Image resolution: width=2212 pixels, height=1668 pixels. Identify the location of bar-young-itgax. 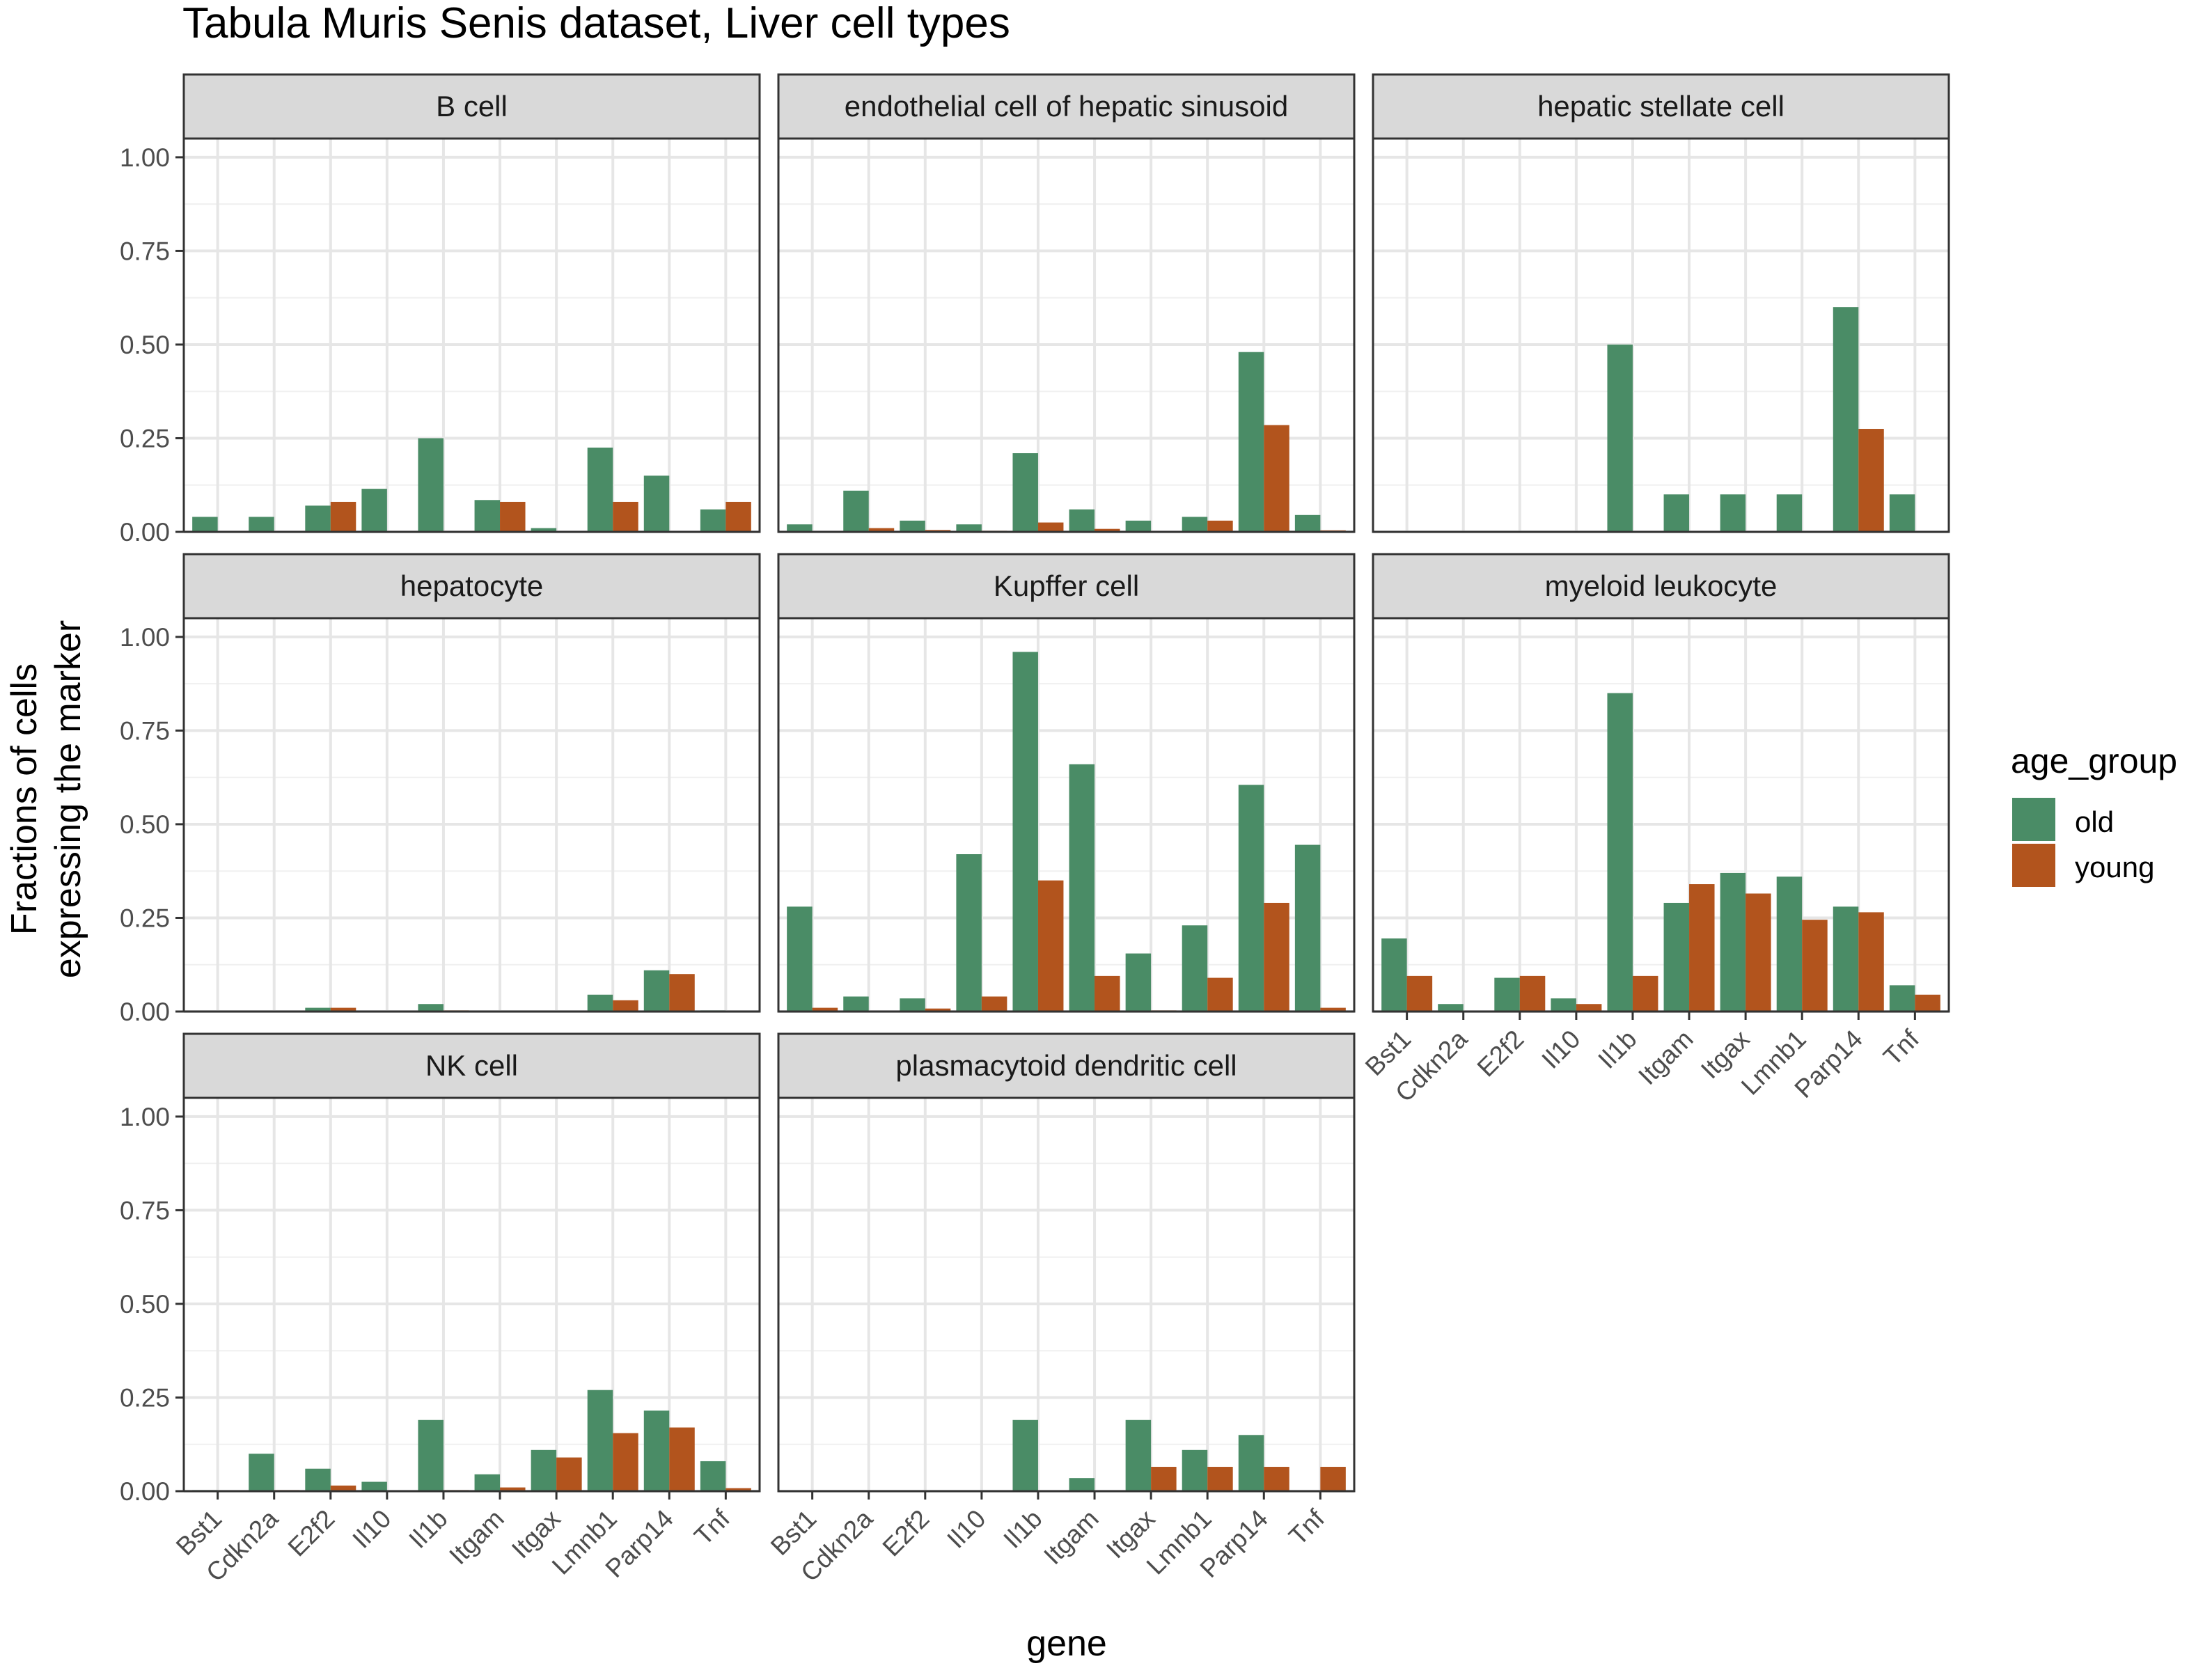
(569, 1474).